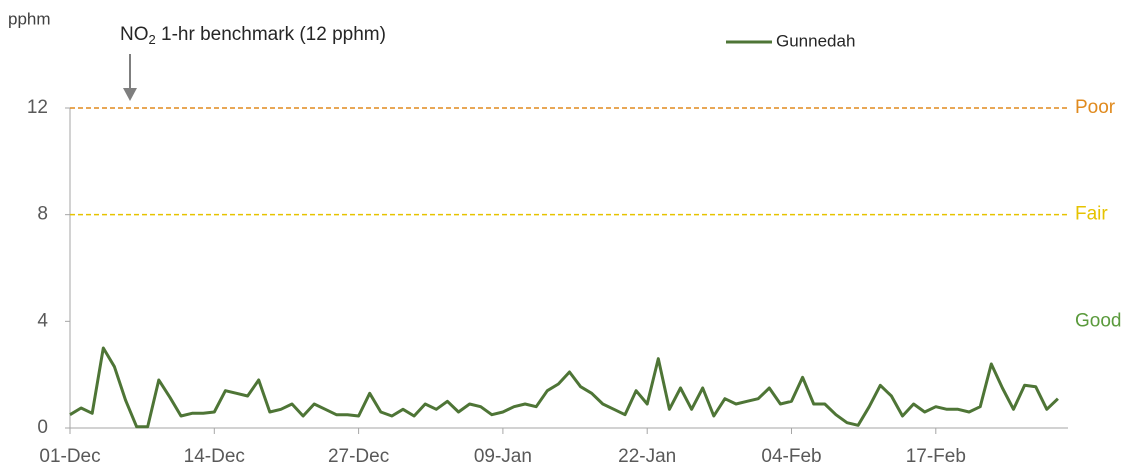 The image size is (1136, 468). Describe the element at coordinates (214, 456) in the screenshot. I see `x-tick-label: 14-Dec` at that location.